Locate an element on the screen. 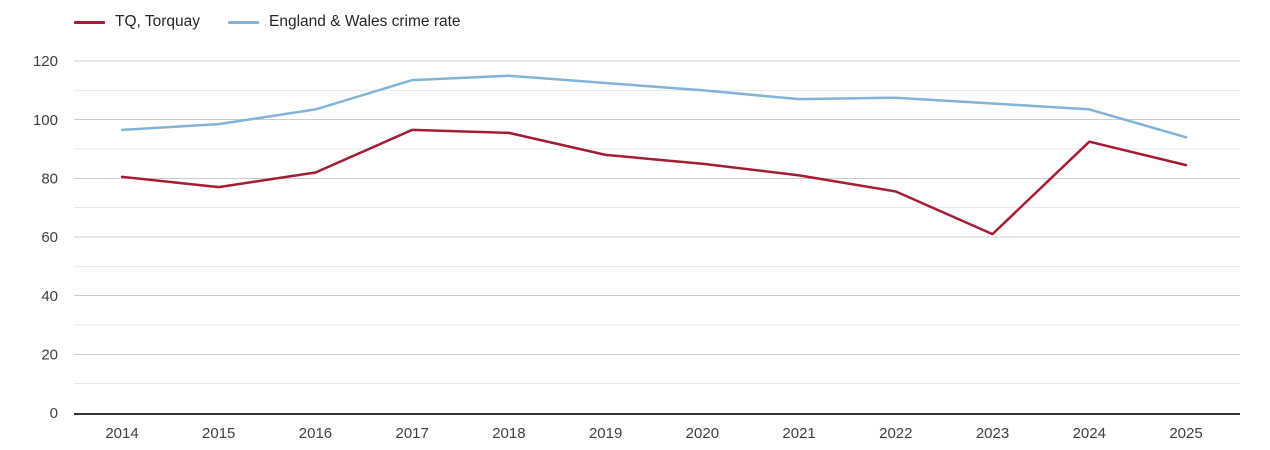 The height and width of the screenshot is (450, 1270). legend-item-england-wales: England & Wales crime rate is located at coordinates (344, 22).